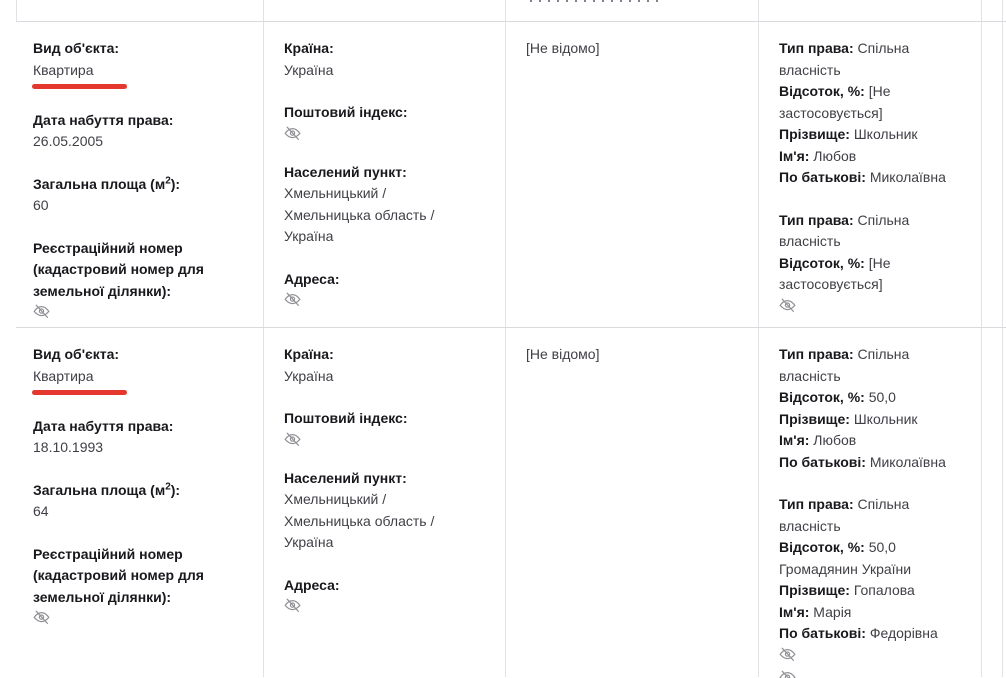 This screenshot has height=678, width=1006. I want to click on table-header-row-clipped, so click(511, 11).